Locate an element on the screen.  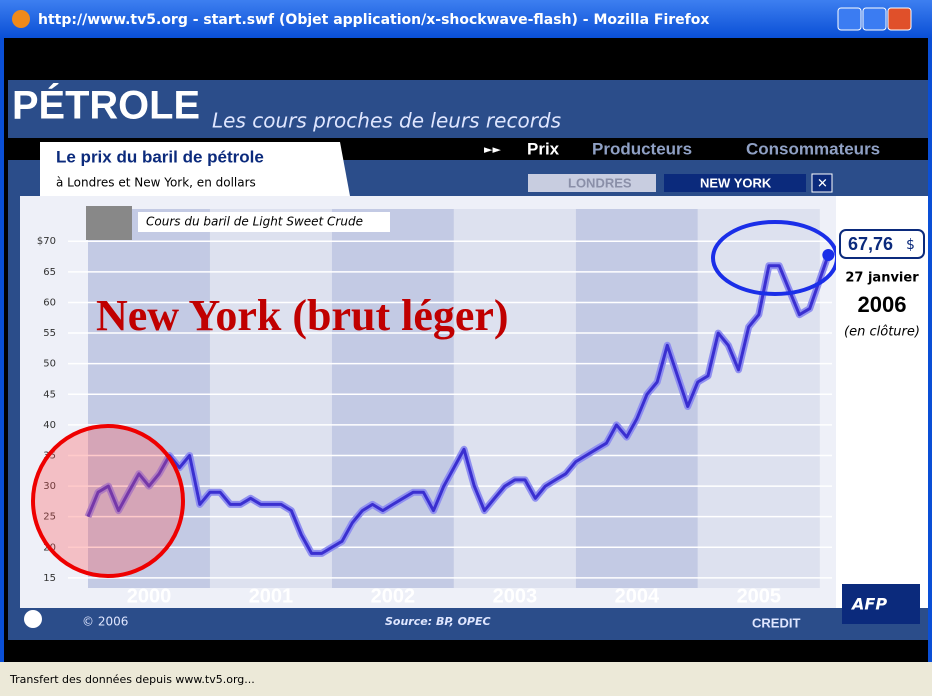
y-tick-label: 40 is located at coordinates (49, 425).